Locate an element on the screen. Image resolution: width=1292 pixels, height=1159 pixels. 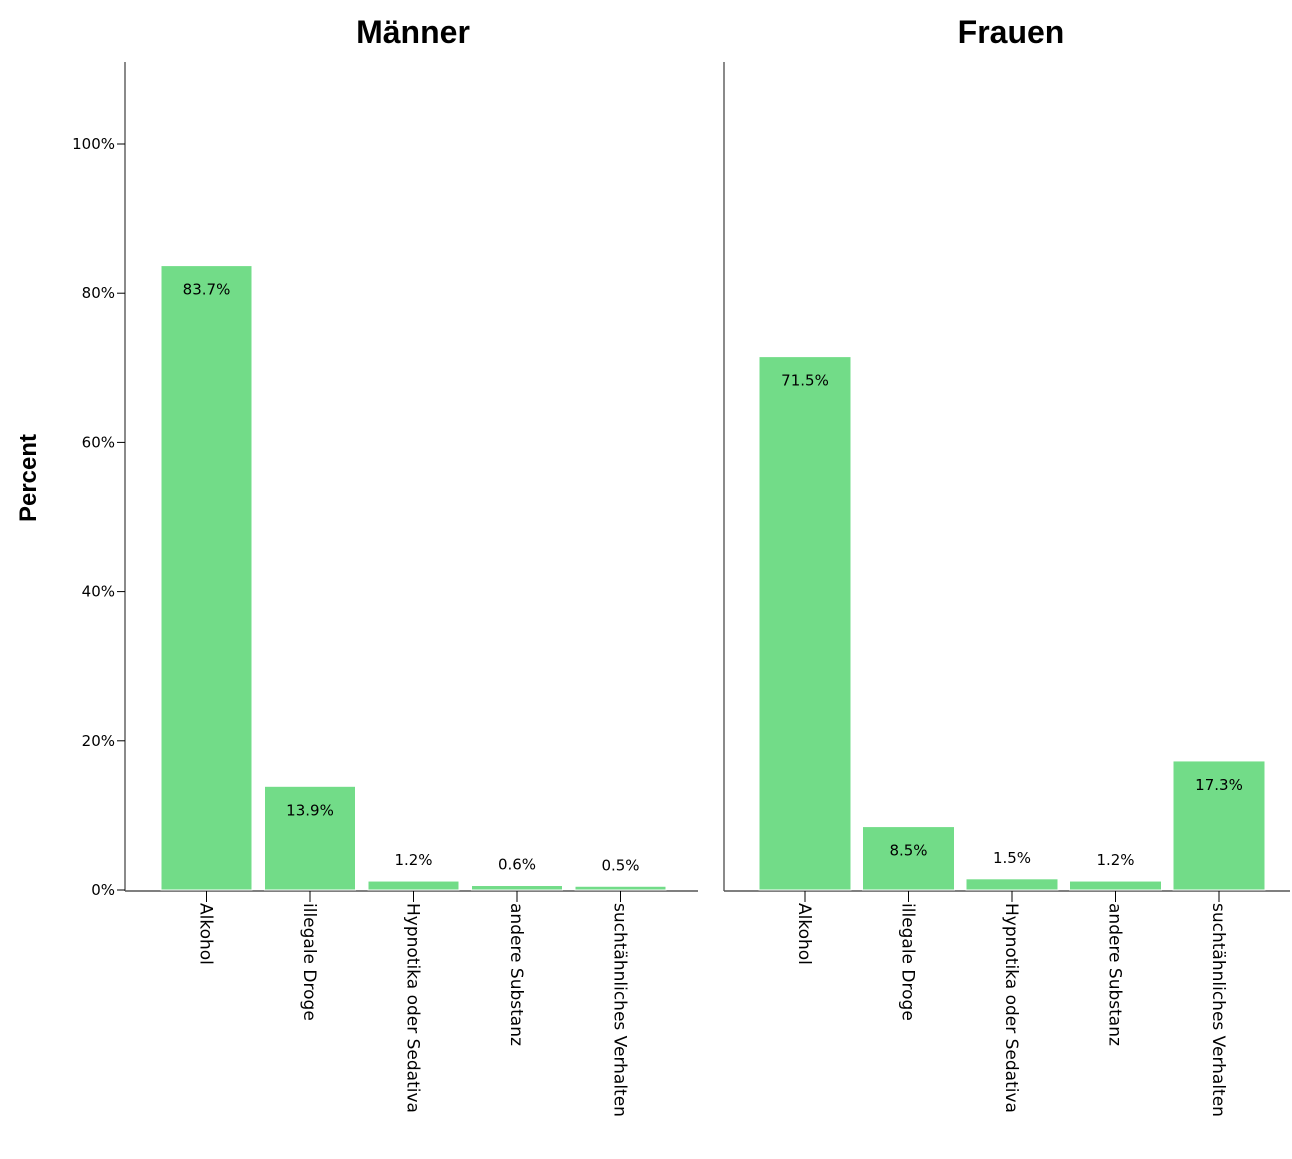
data-label: 0.6% is located at coordinates (517, 865).